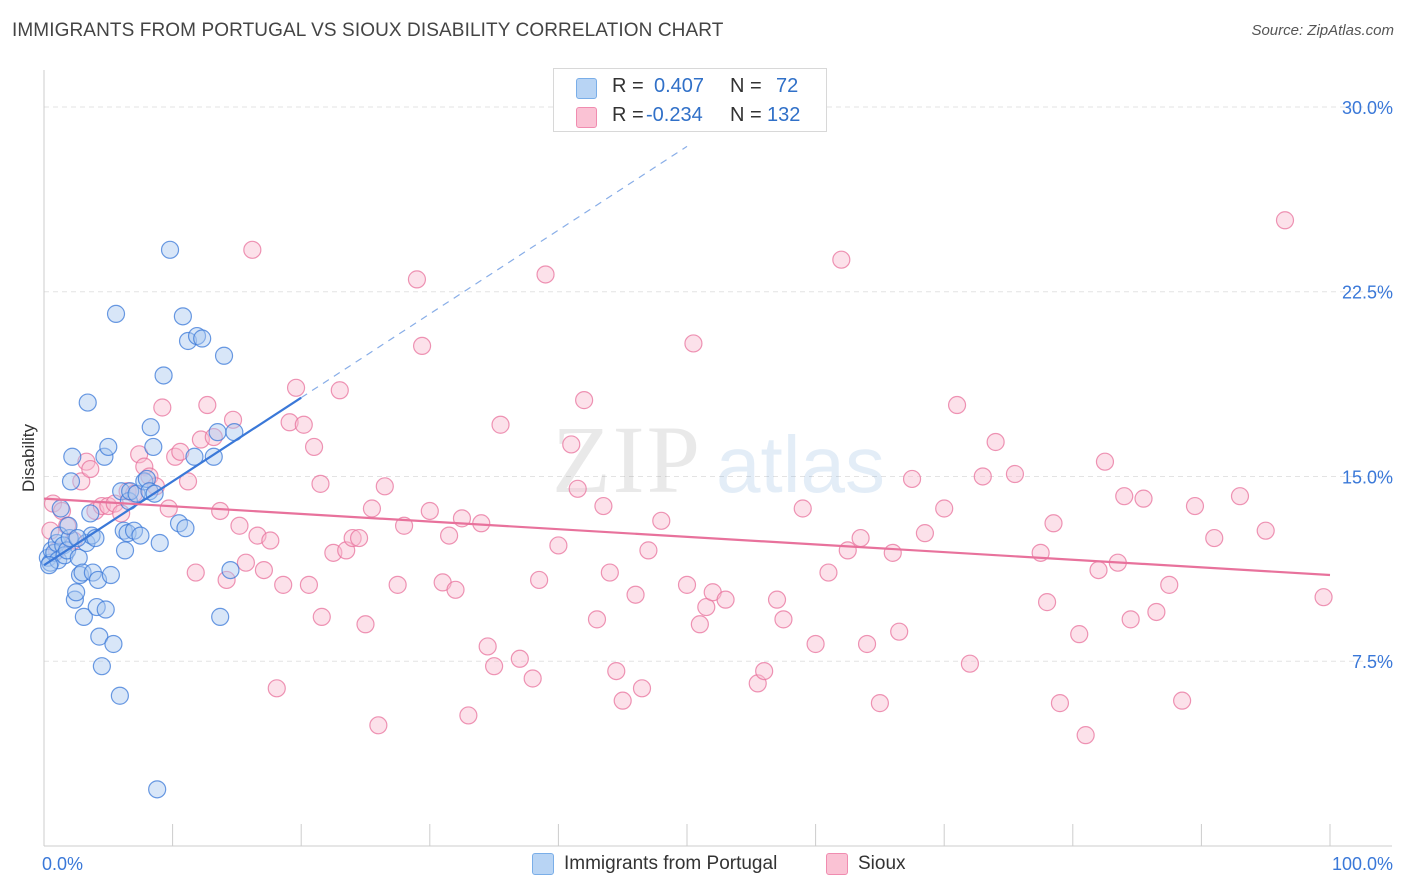 This screenshot has width=1406, height=892. What do you see at coordinates (800, 464) in the screenshot?
I see `watermark-atlas: atlas` at bounding box center [800, 464].